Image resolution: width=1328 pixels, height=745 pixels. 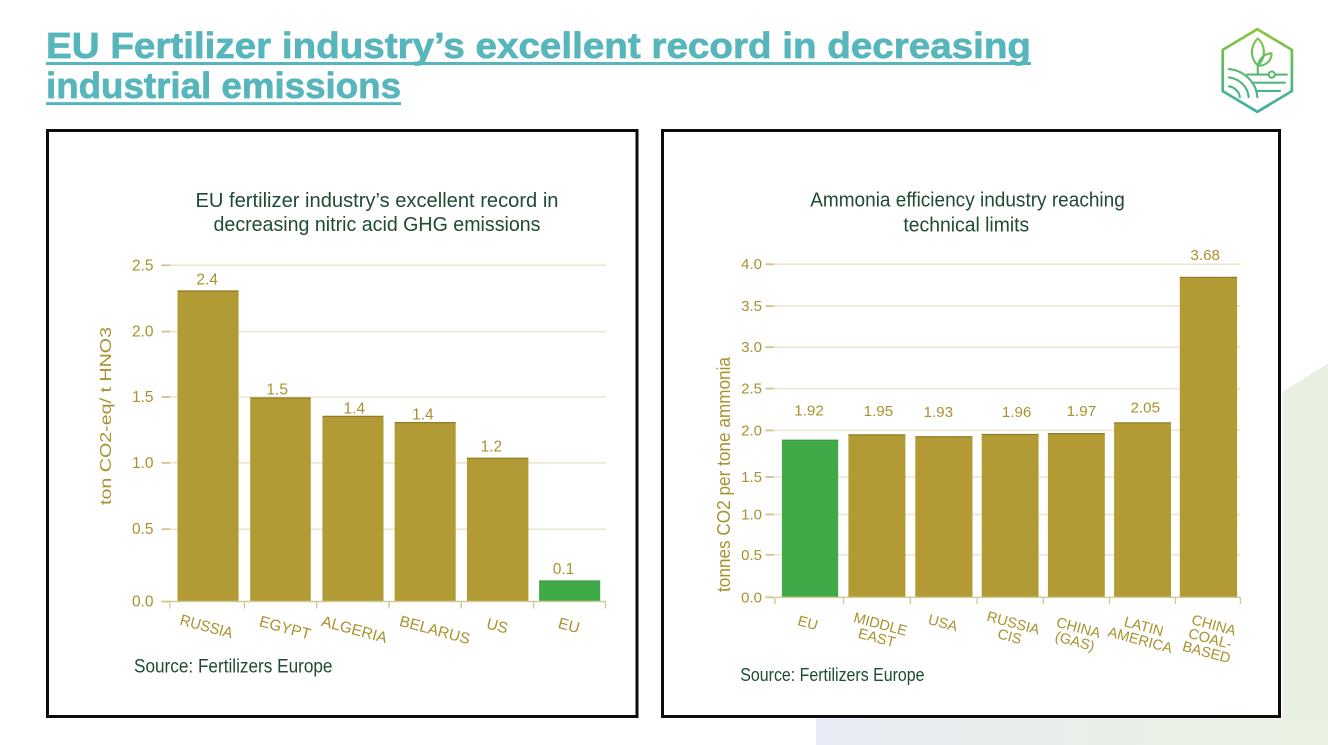 I want to click on svg-text: 3.0, so click(x=751, y=347).